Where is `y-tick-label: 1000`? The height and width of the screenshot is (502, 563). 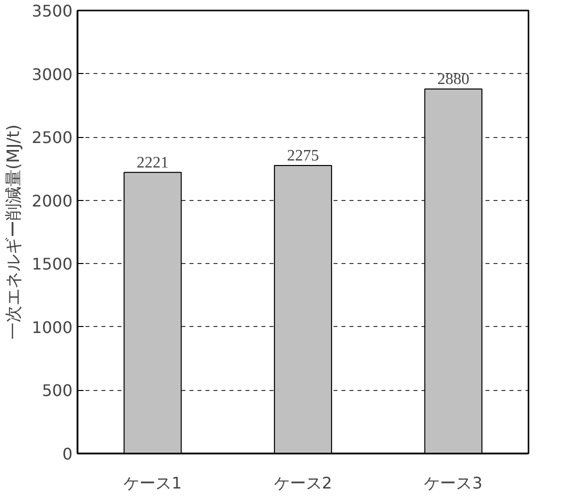 y-tick-label: 1000 is located at coordinates (52, 327).